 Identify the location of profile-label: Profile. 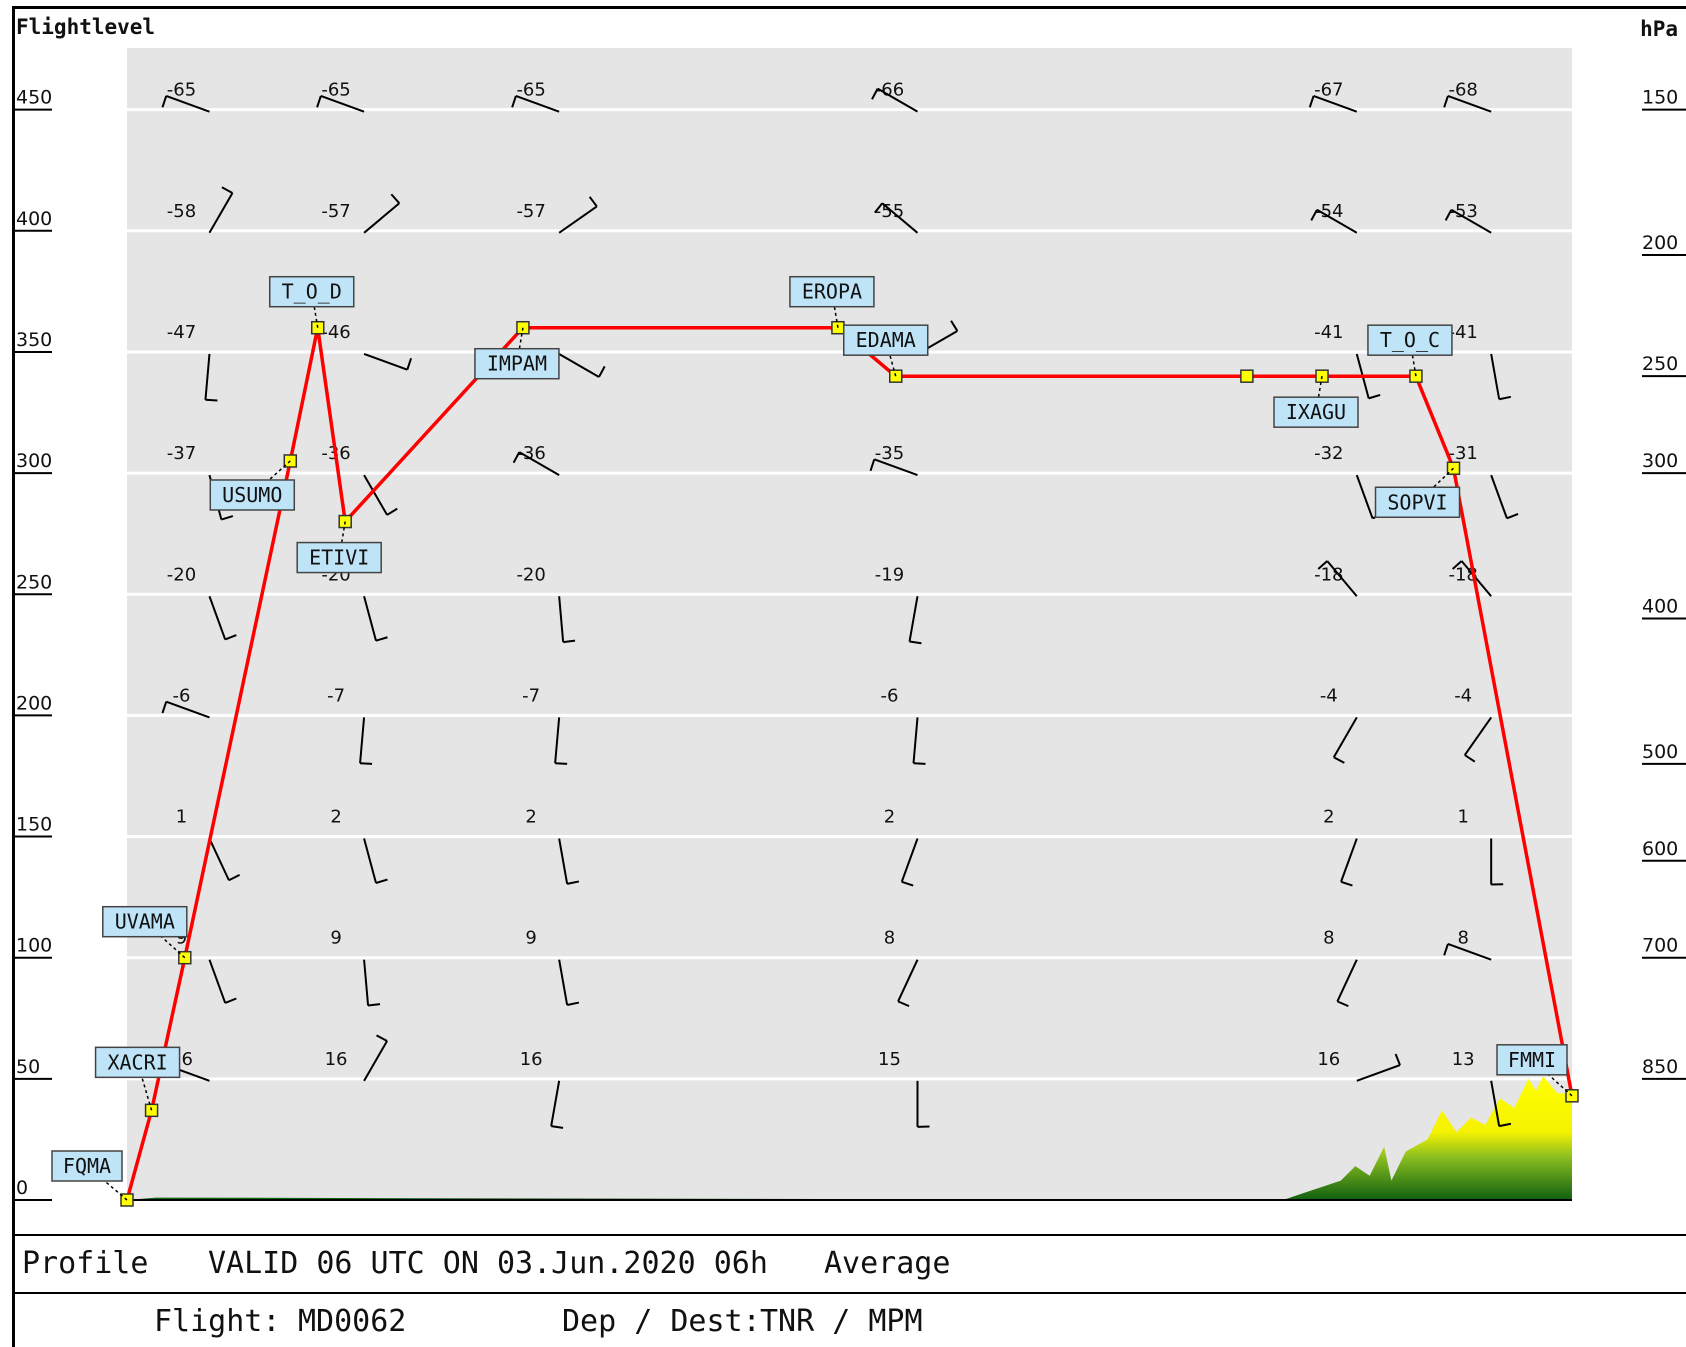
(85, 1263).